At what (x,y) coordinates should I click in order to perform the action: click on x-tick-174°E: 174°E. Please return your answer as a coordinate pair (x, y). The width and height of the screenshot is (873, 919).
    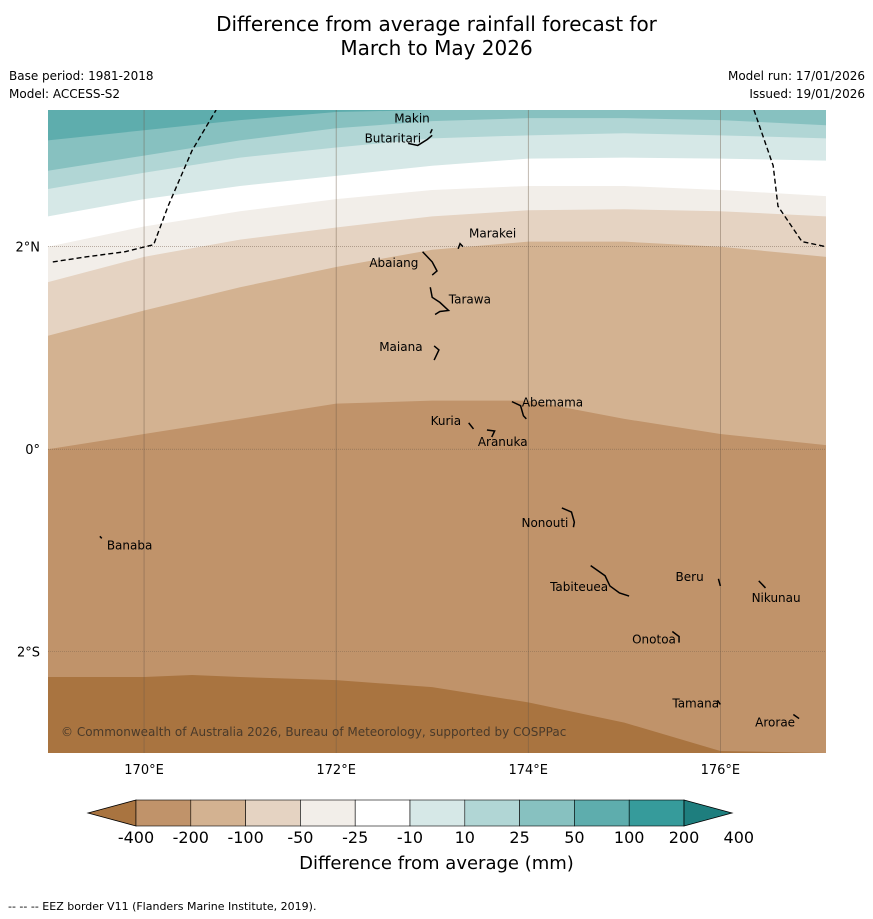
    Looking at the image, I should click on (528, 770).